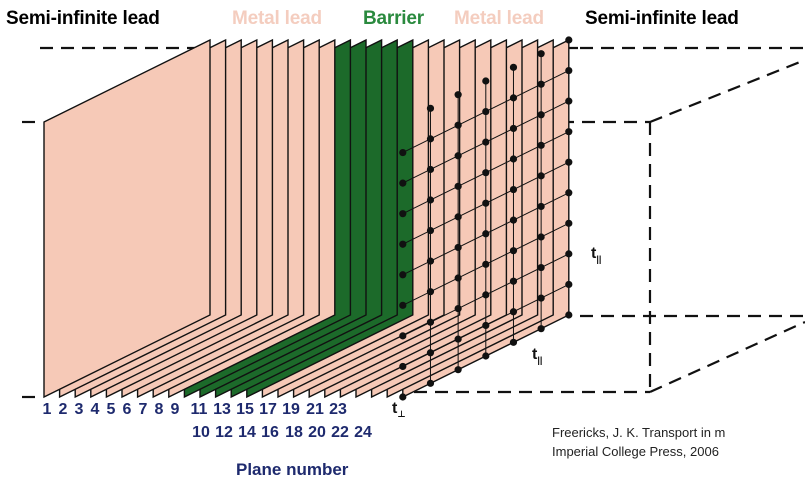  What do you see at coordinates (596, 255) in the screenshot?
I see `hop-parallel-vertical-label: t||` at bounding box center [596, 255].